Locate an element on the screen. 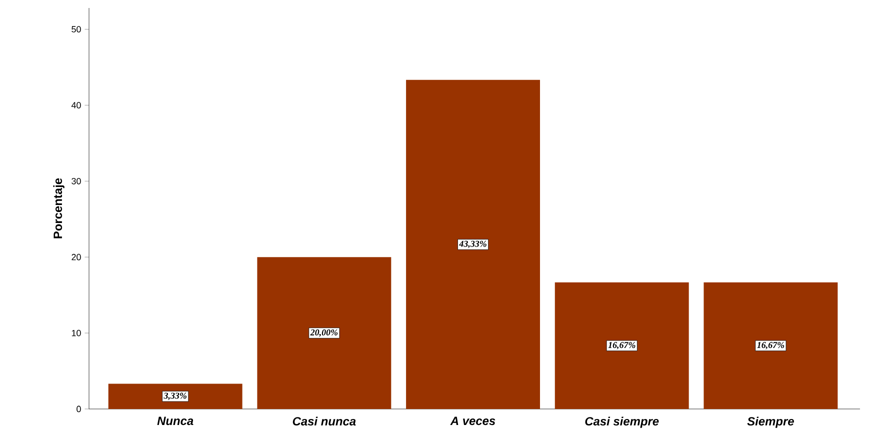 The width and height of the screenshot is (873, 438). x-tick-label: Nunca is located at coordinates (175, 421).